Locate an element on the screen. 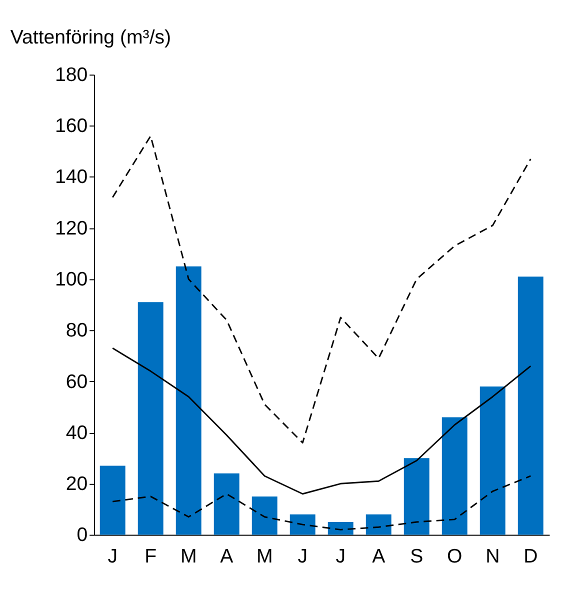 The height and width of the screenshot is (610, 561). y-tick-label: 0 is located at coordinates (82, 535).